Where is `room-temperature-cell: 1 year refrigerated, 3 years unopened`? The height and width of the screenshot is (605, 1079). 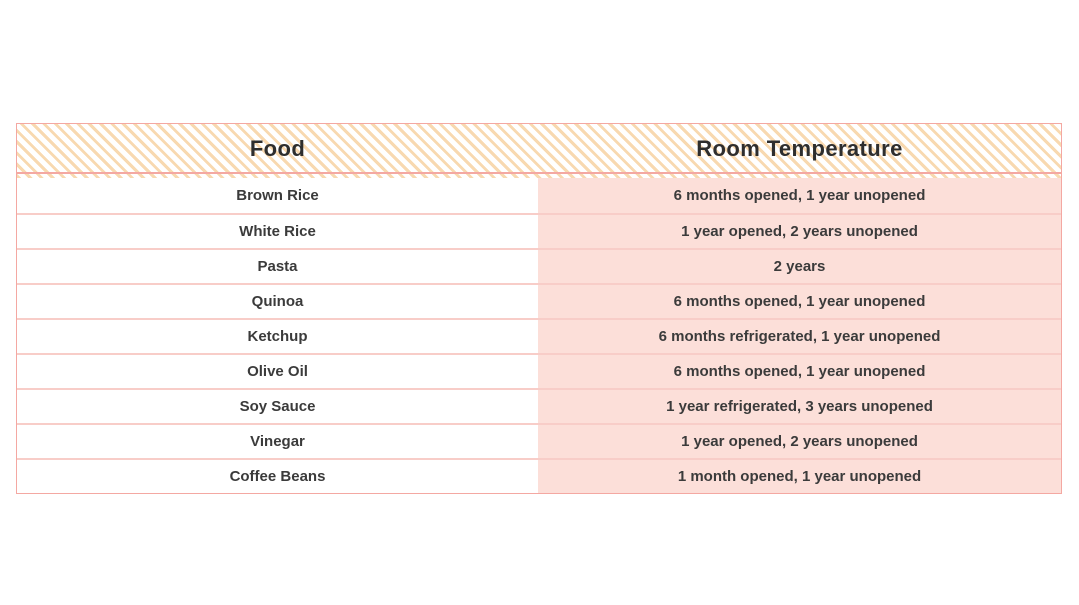
room-temperature-cell: 1 year refrigerated, 3 years unopened is located at coordinates (799, 406).